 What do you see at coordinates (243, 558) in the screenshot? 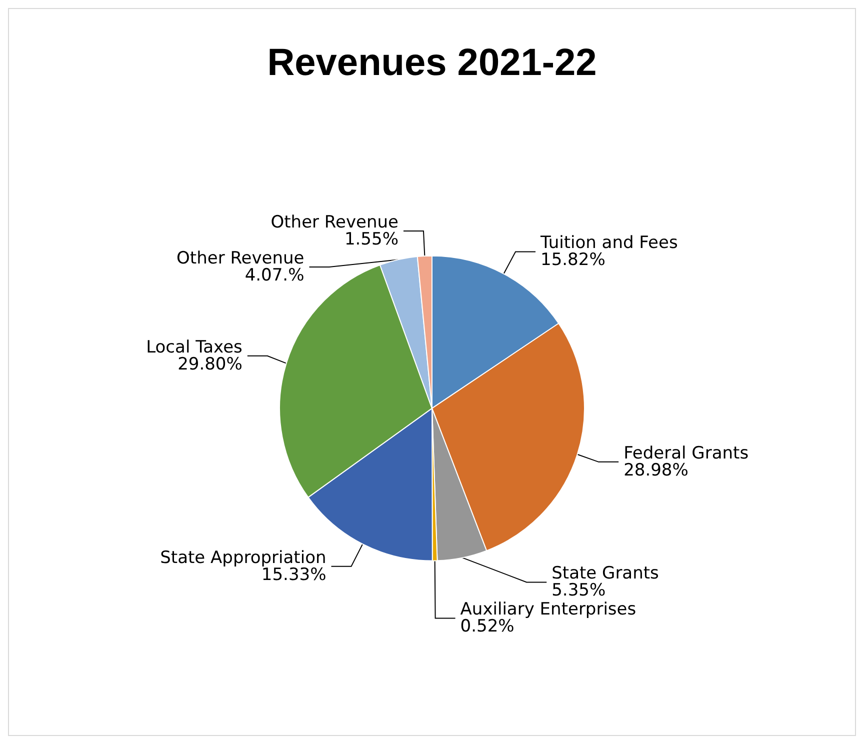
I see `slice-label: State Appropriation` at bounding box center [243, 558].